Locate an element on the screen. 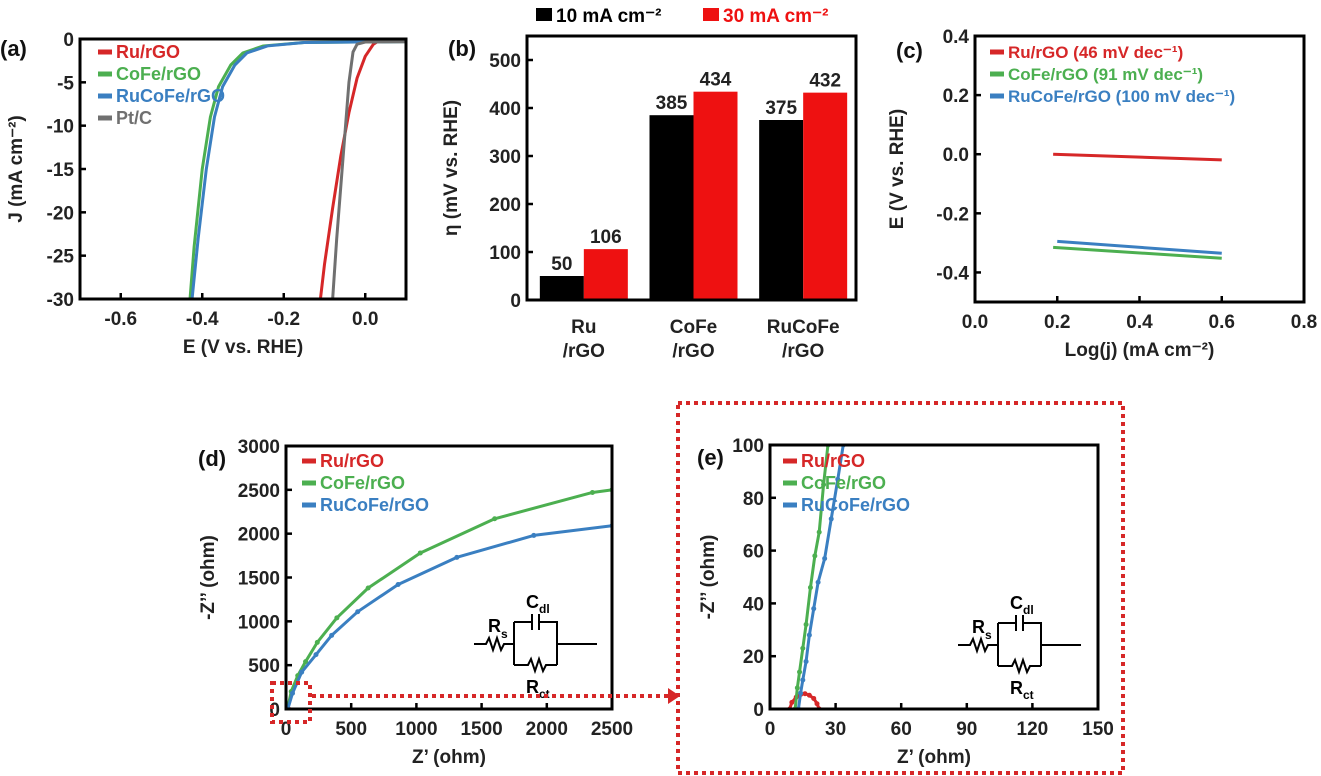 Image resolution: width=1321 pixels, height=776 pixels. y-axis-label: J (mA cm⁻²) is located at coordinates (16, 169).